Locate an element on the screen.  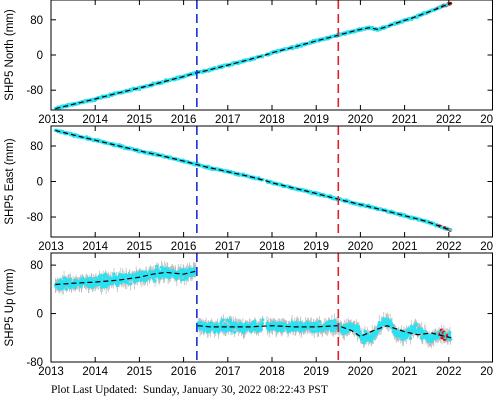
y-axis-label: SHP5 East (mm) is located at coordinates (10, 181).